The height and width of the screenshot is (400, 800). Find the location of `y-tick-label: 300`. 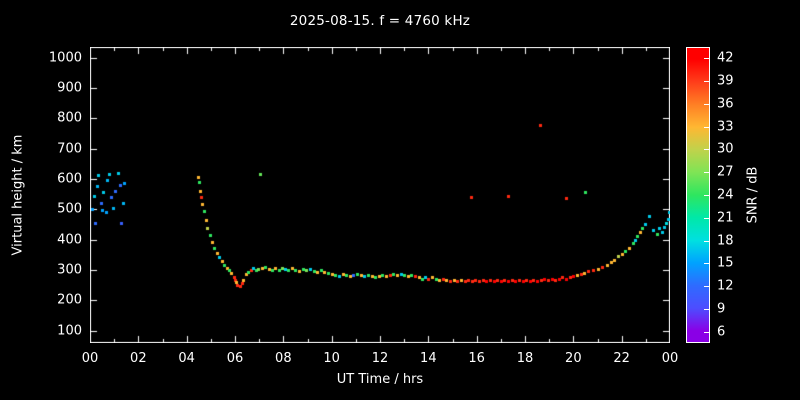

y-tick-label: 300 is located at coordinates (69, 270).